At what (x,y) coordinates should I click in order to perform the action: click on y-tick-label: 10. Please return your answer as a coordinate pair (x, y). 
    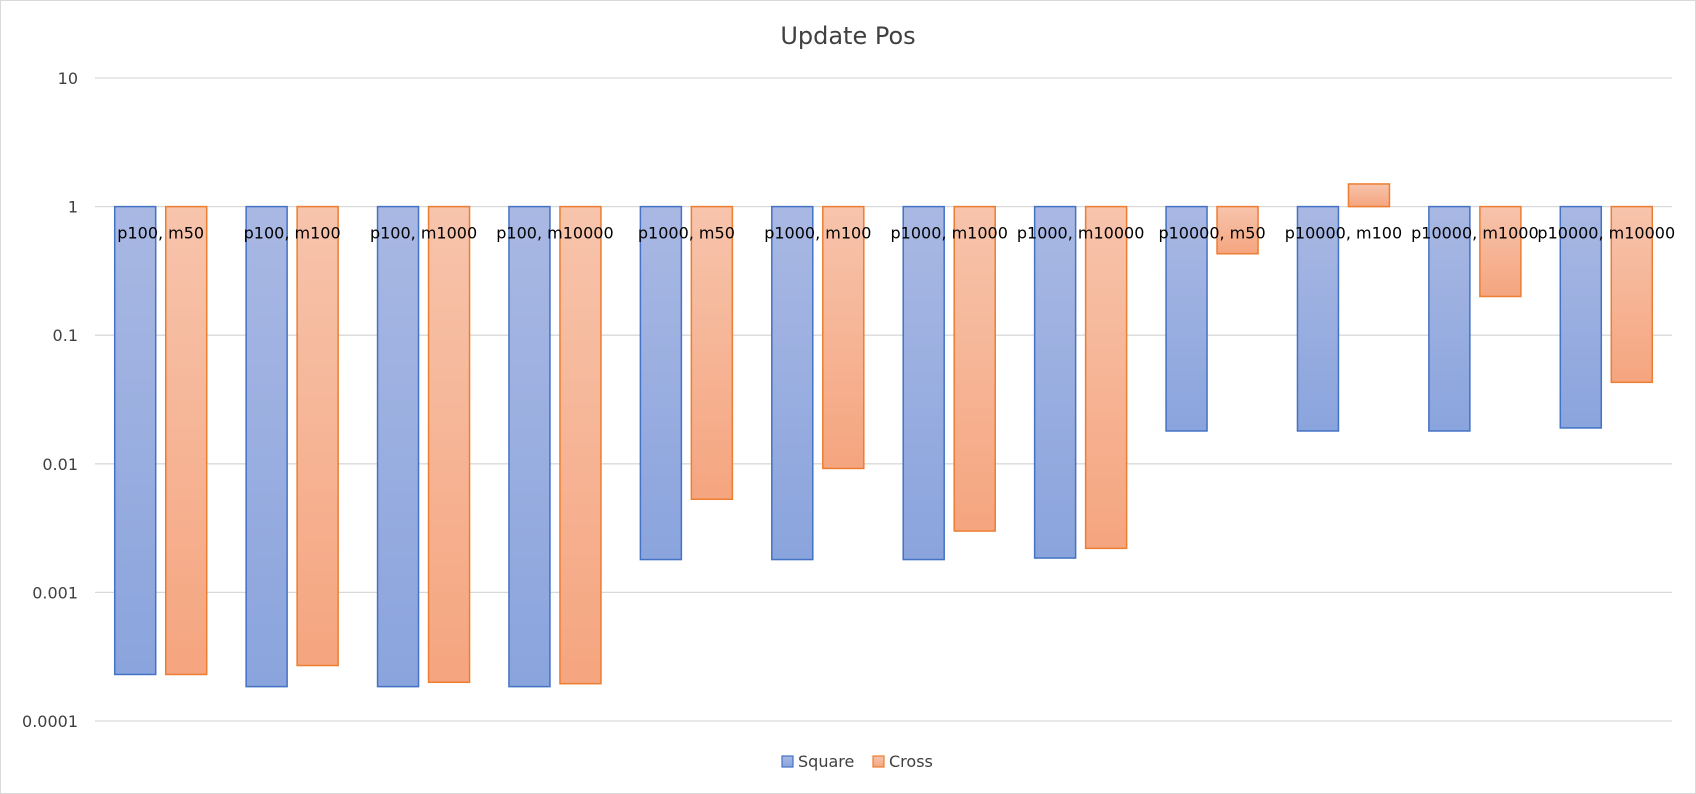
    Looking at the image, I should click on (68, 78).